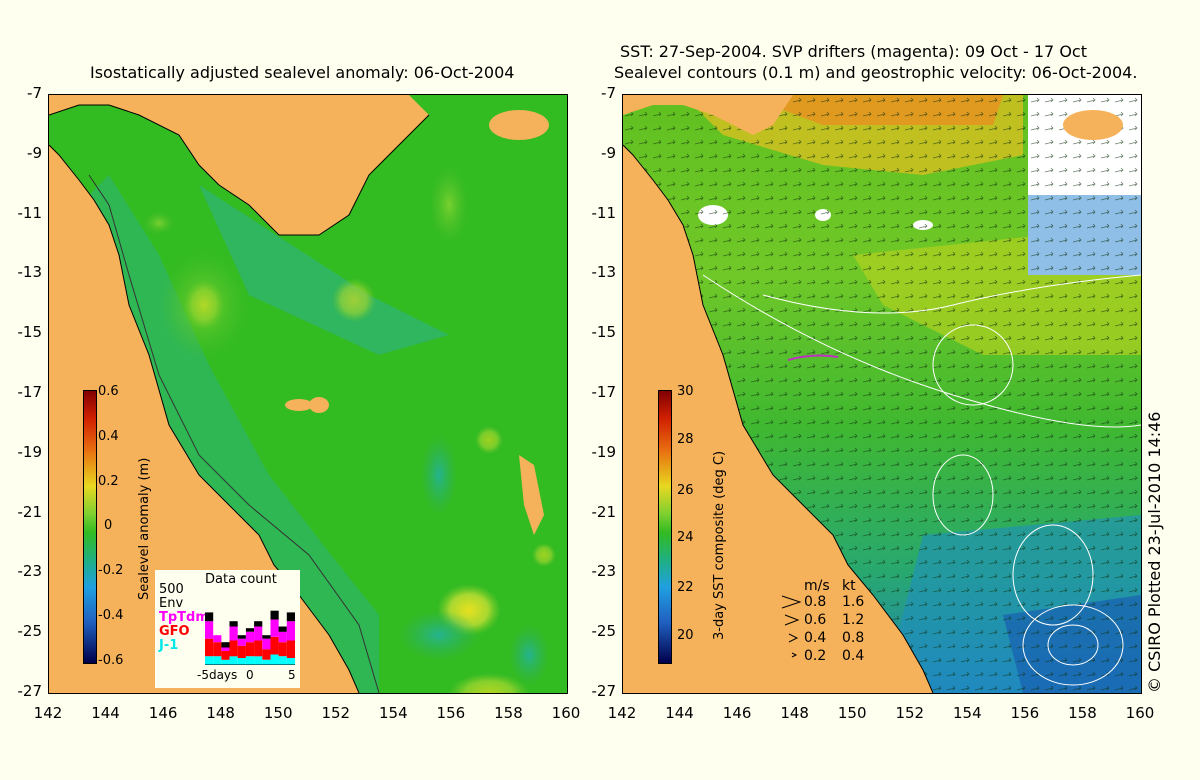 This screenshot has width=1200, height=780. I want to click on right-y-tick: -25, so click(604, 631).